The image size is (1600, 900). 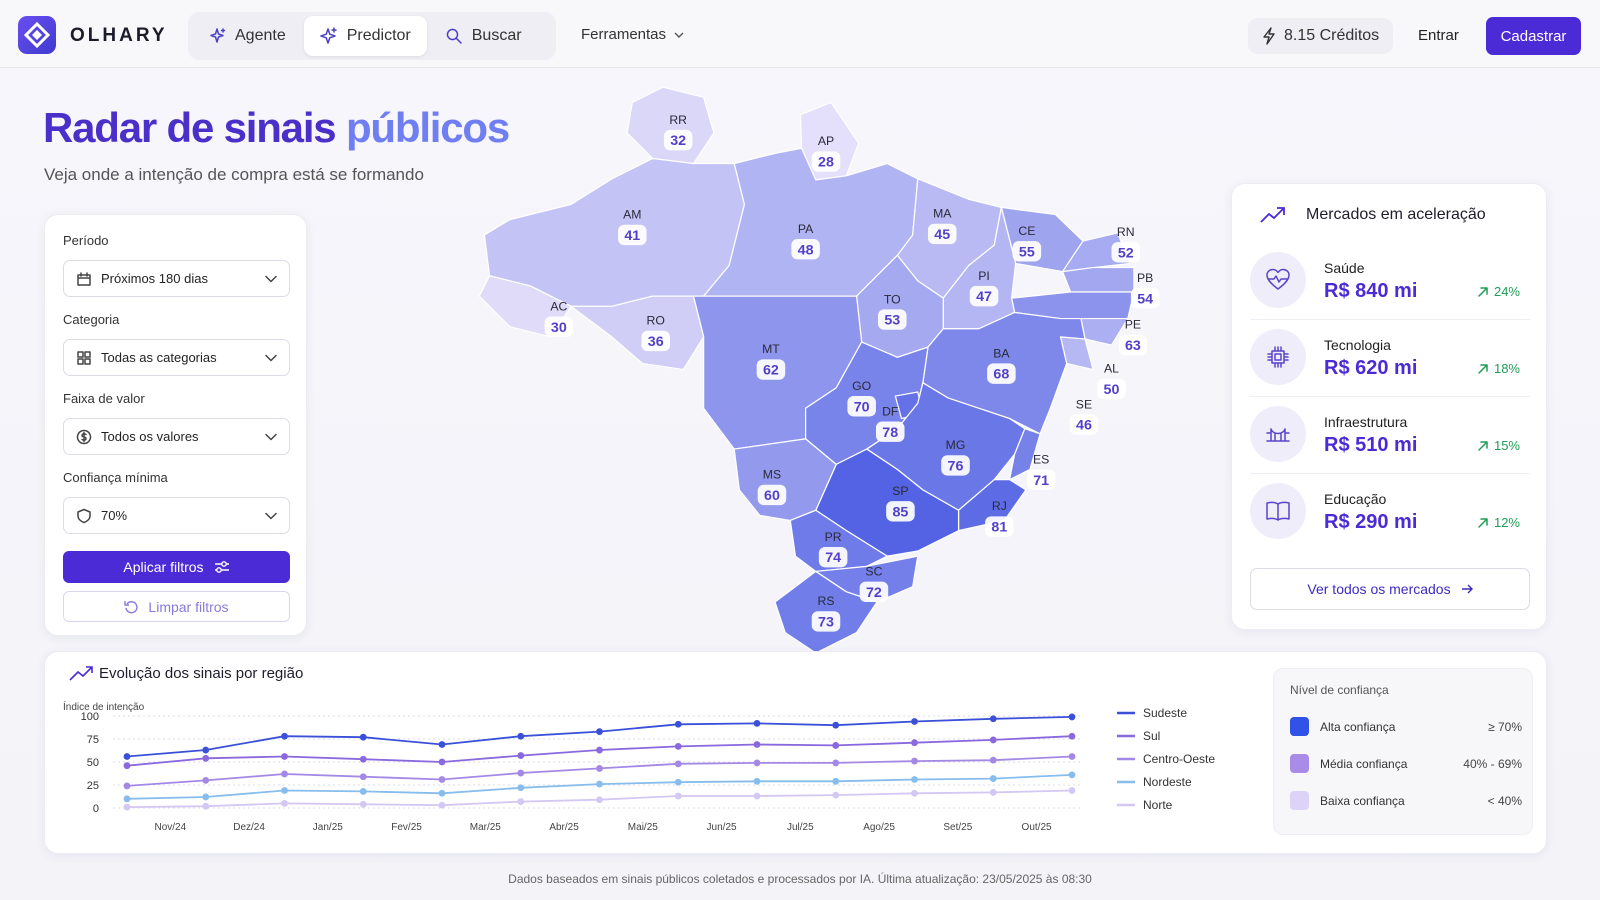 What do you see at coordinates (900, 491) in the screenshot?
I see `state-code: SP` at bounding box center [900, 491].